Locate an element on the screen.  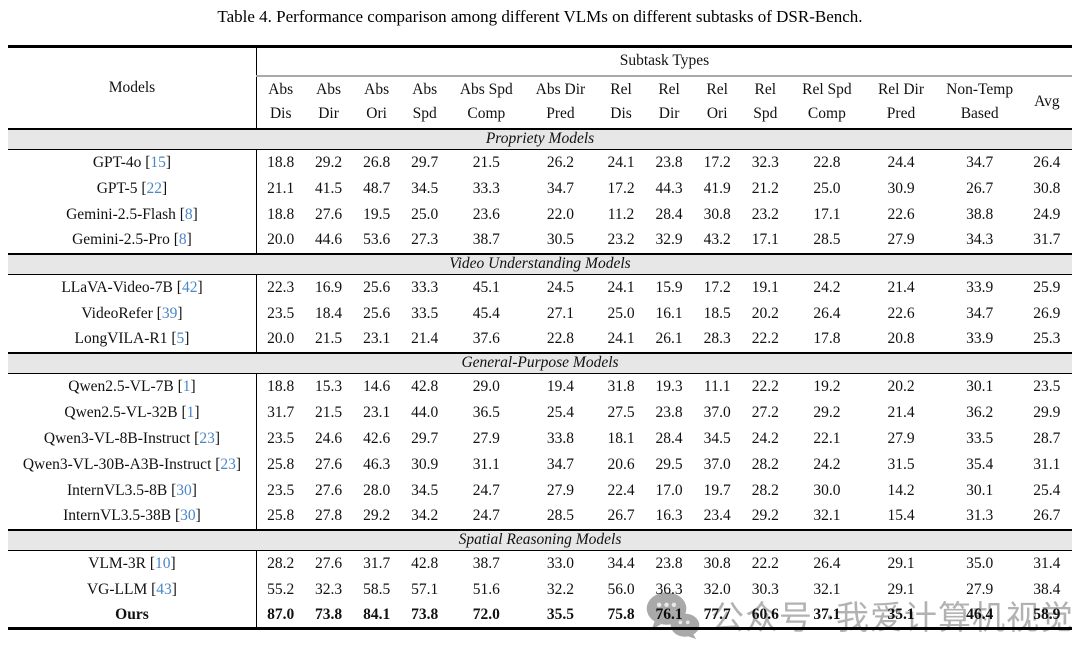
metric-cell: 17.2 is located at coordinates (621, 188).